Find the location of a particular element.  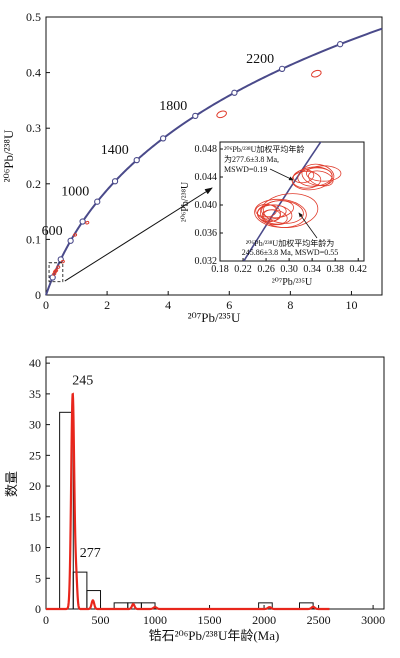

inset-y-tick-label-4: 0.048 is located at coordinates (206, 149).